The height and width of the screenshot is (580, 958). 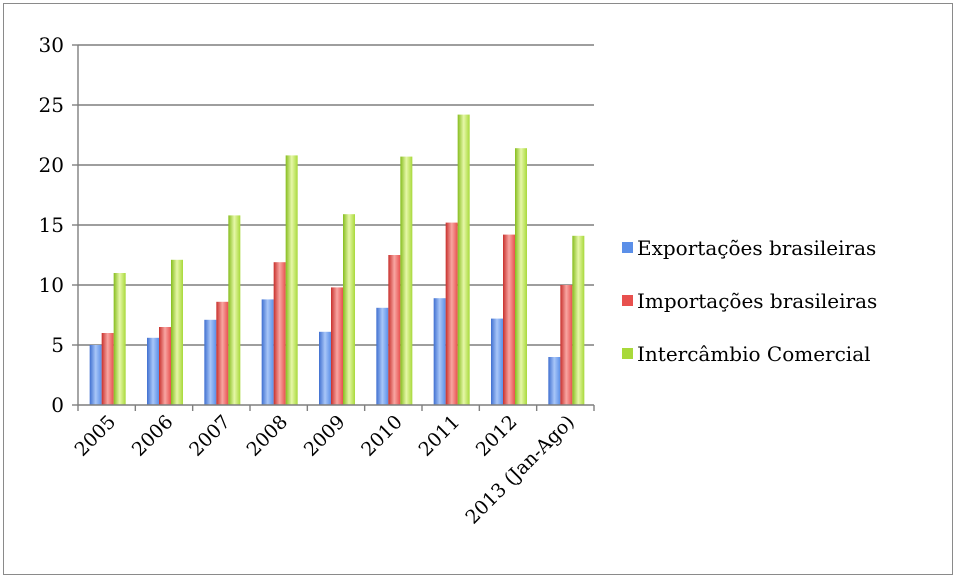 I want to click on x-tick-label: 2010, so click(x=382, y=436).